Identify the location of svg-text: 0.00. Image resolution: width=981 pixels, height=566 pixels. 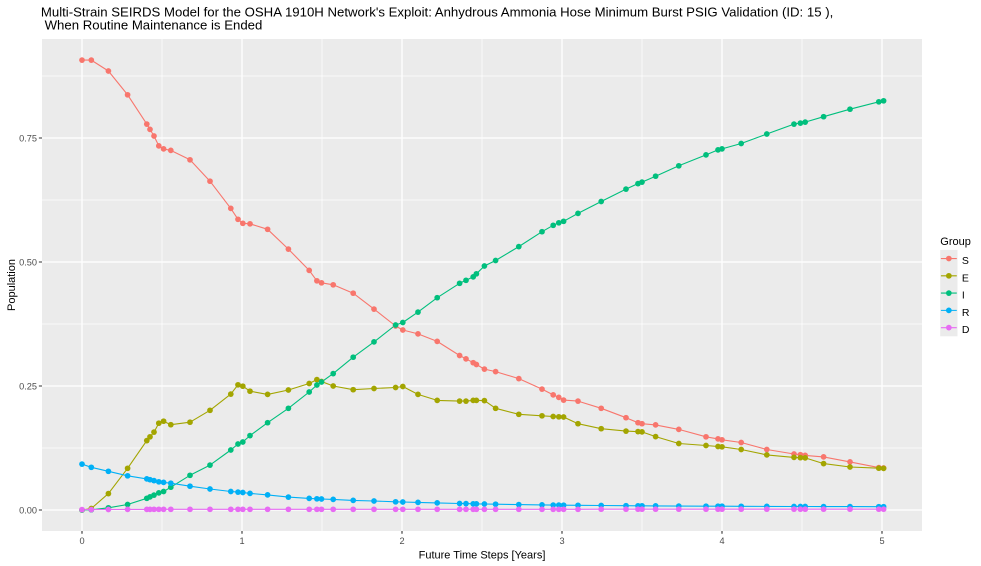
(28, 510).